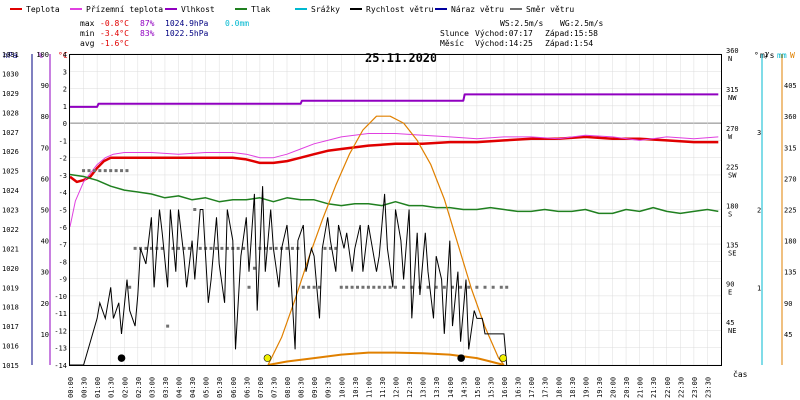 This screenshot has width=800, height=400. What do you see at coordinates (329, 387) in the screenshot?
I see `tick-label-time: 09:30` at bounding box center [329, 387].